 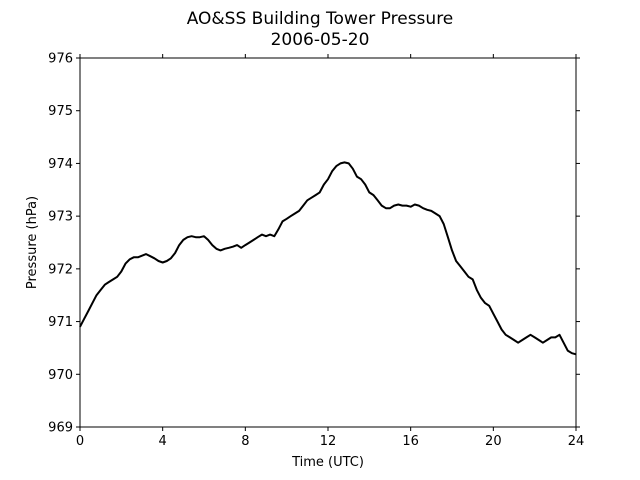 I want to click on y-tick-label: 971, so click(x=60, y=322).